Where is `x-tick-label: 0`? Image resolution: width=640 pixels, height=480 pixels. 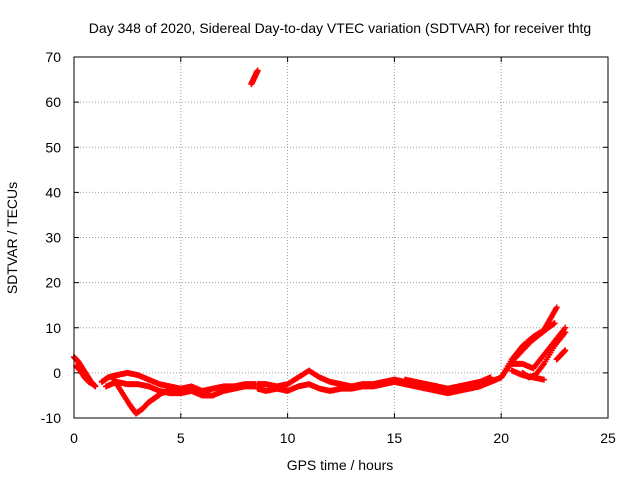 x-tick-label: 0 is located at coordinates (74, 438).